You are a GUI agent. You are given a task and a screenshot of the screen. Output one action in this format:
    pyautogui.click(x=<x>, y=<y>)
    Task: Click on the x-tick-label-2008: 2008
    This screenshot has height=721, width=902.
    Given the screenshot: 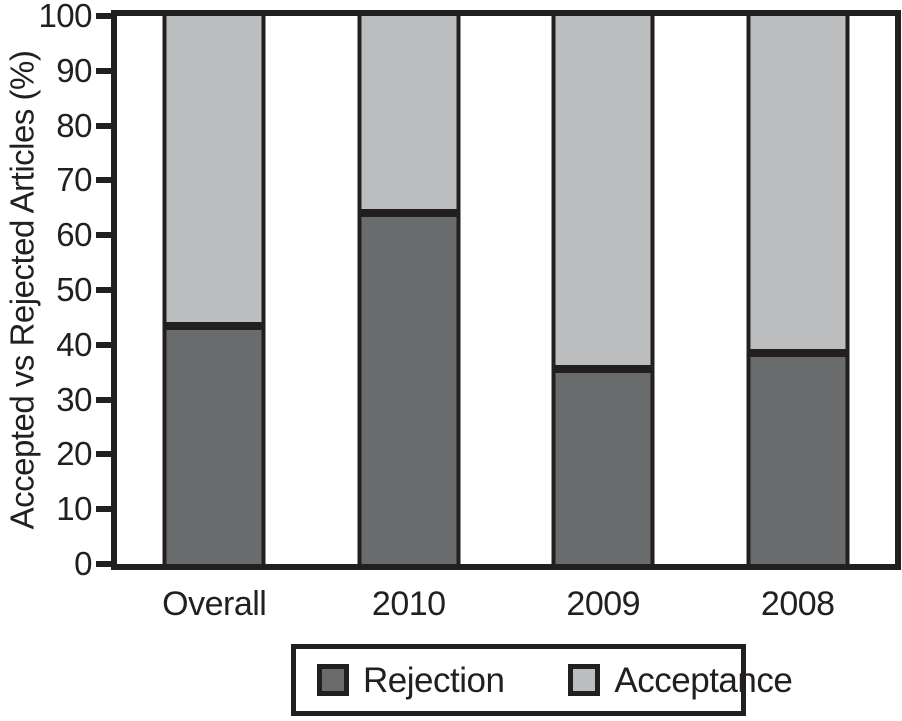 What is the action you would take?
    pyautogui.click(x=797, y=604)
    